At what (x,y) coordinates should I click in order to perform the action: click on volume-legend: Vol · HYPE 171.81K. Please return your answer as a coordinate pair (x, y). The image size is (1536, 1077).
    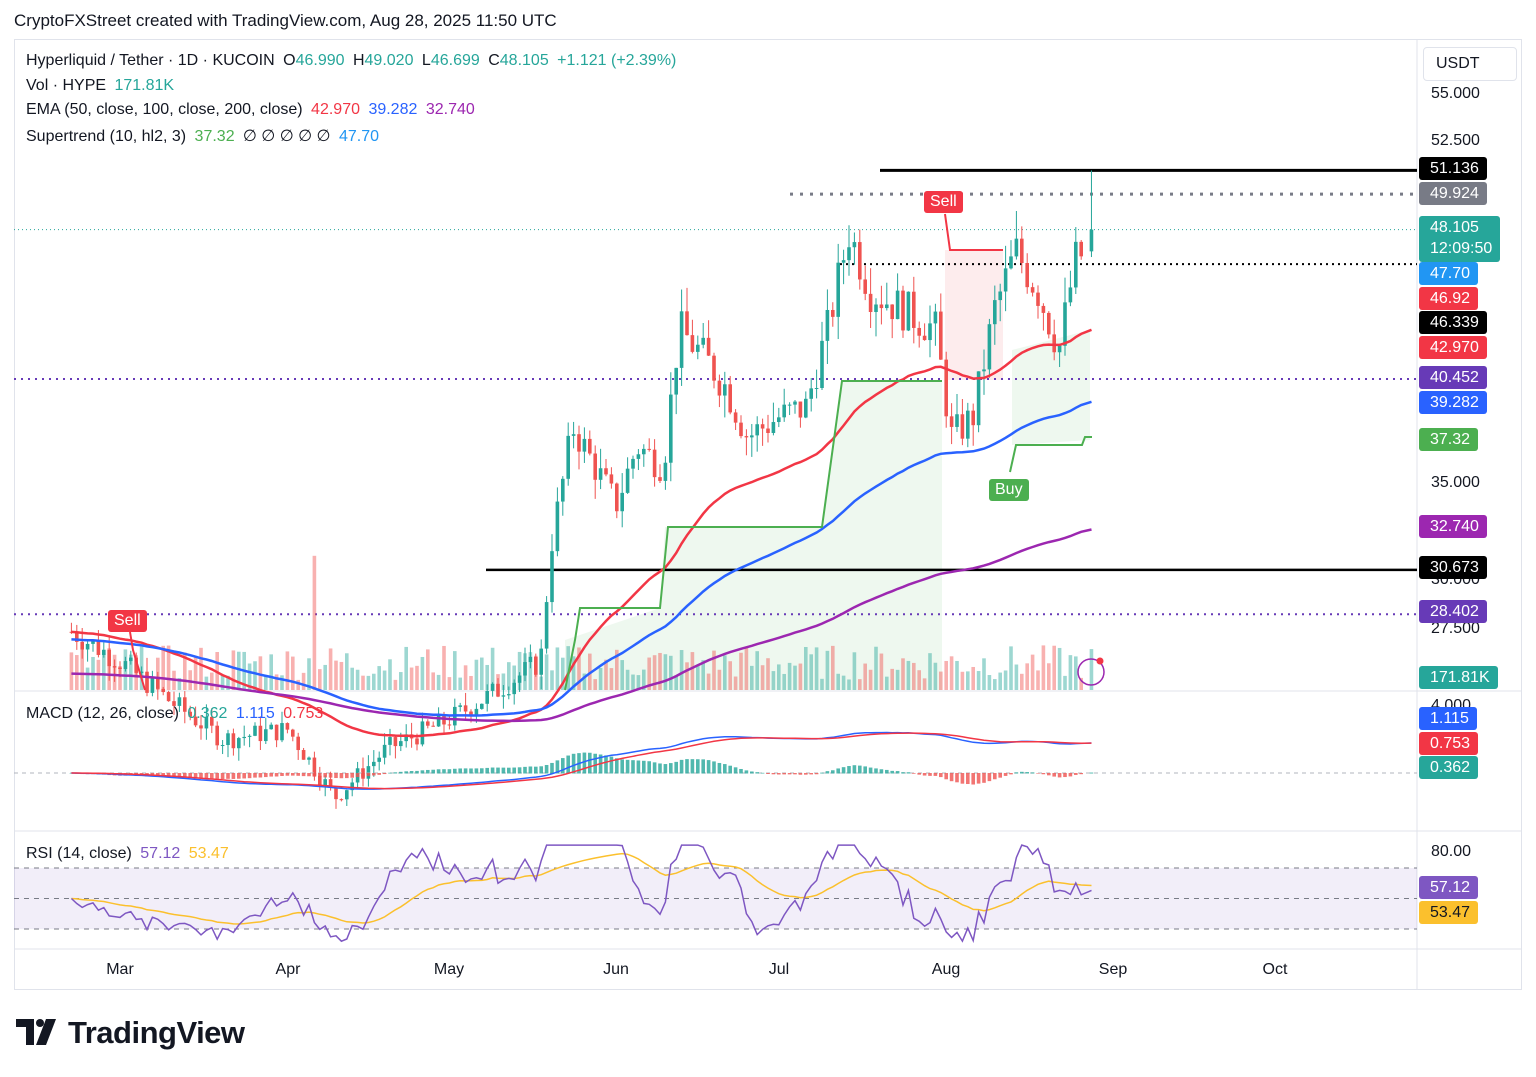
    Looking at the image, I should click on (102, 86).